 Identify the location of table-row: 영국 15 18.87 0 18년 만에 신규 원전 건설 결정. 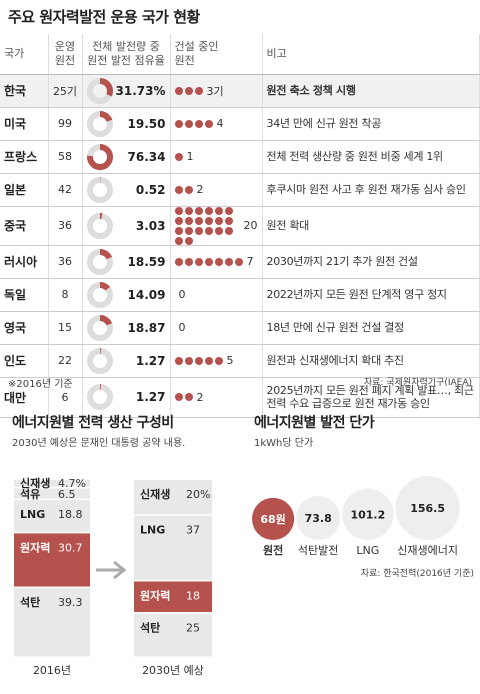
(240, 328).